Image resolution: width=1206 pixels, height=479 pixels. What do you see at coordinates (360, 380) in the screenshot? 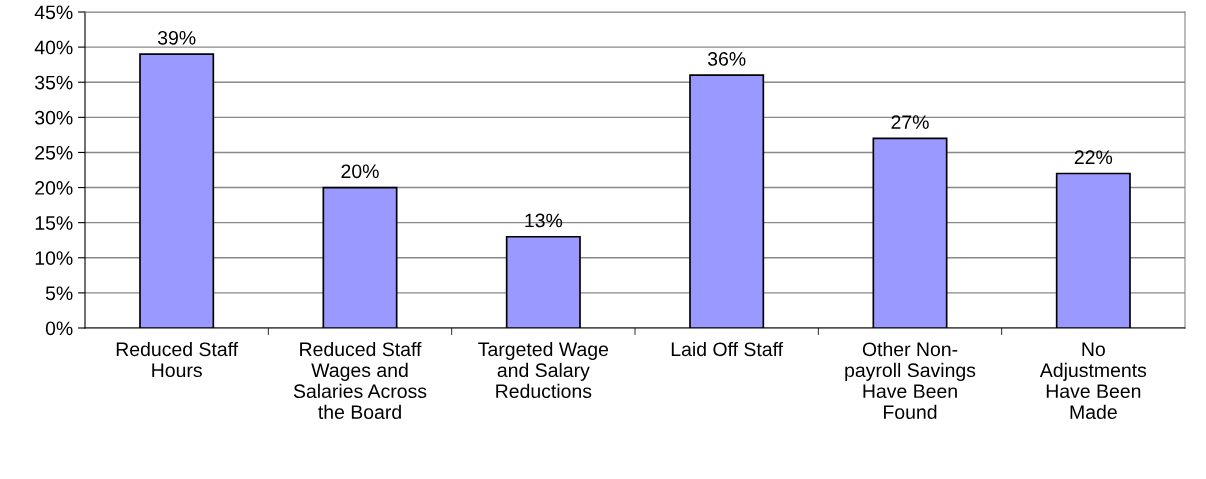
I see `x-tick-label: Reduced Staff Wages and Salaries Across the Board` at bounding box center [360, 380].